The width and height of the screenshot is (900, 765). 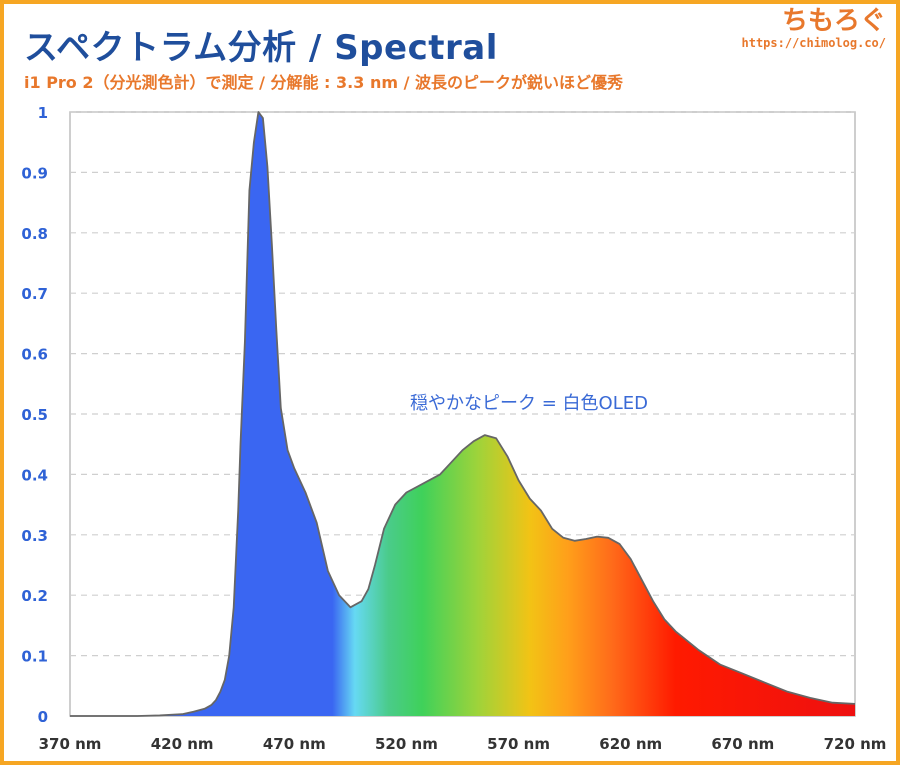 I want to click on x-tick-label: 570 nm, so click(x=518, y=744).